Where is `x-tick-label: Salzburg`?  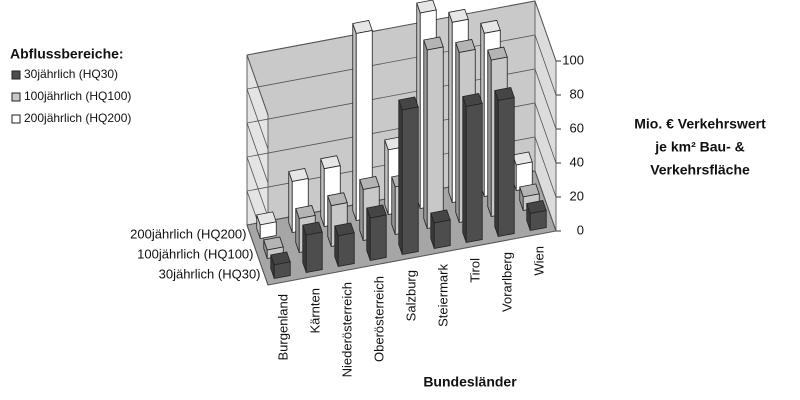 x-tick-label: Salzburg is located at coordinates (410, 295).